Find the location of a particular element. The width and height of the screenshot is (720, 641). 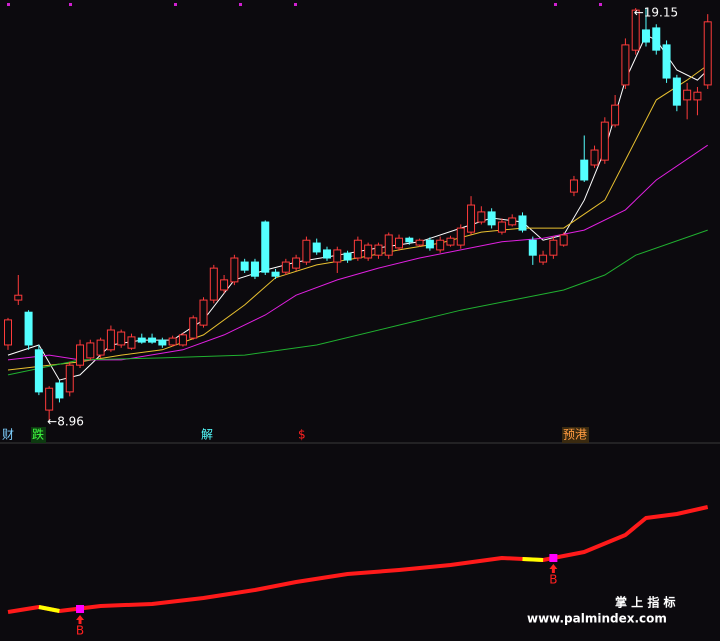

signal-label: 解 is located at coordinates (207, 435).